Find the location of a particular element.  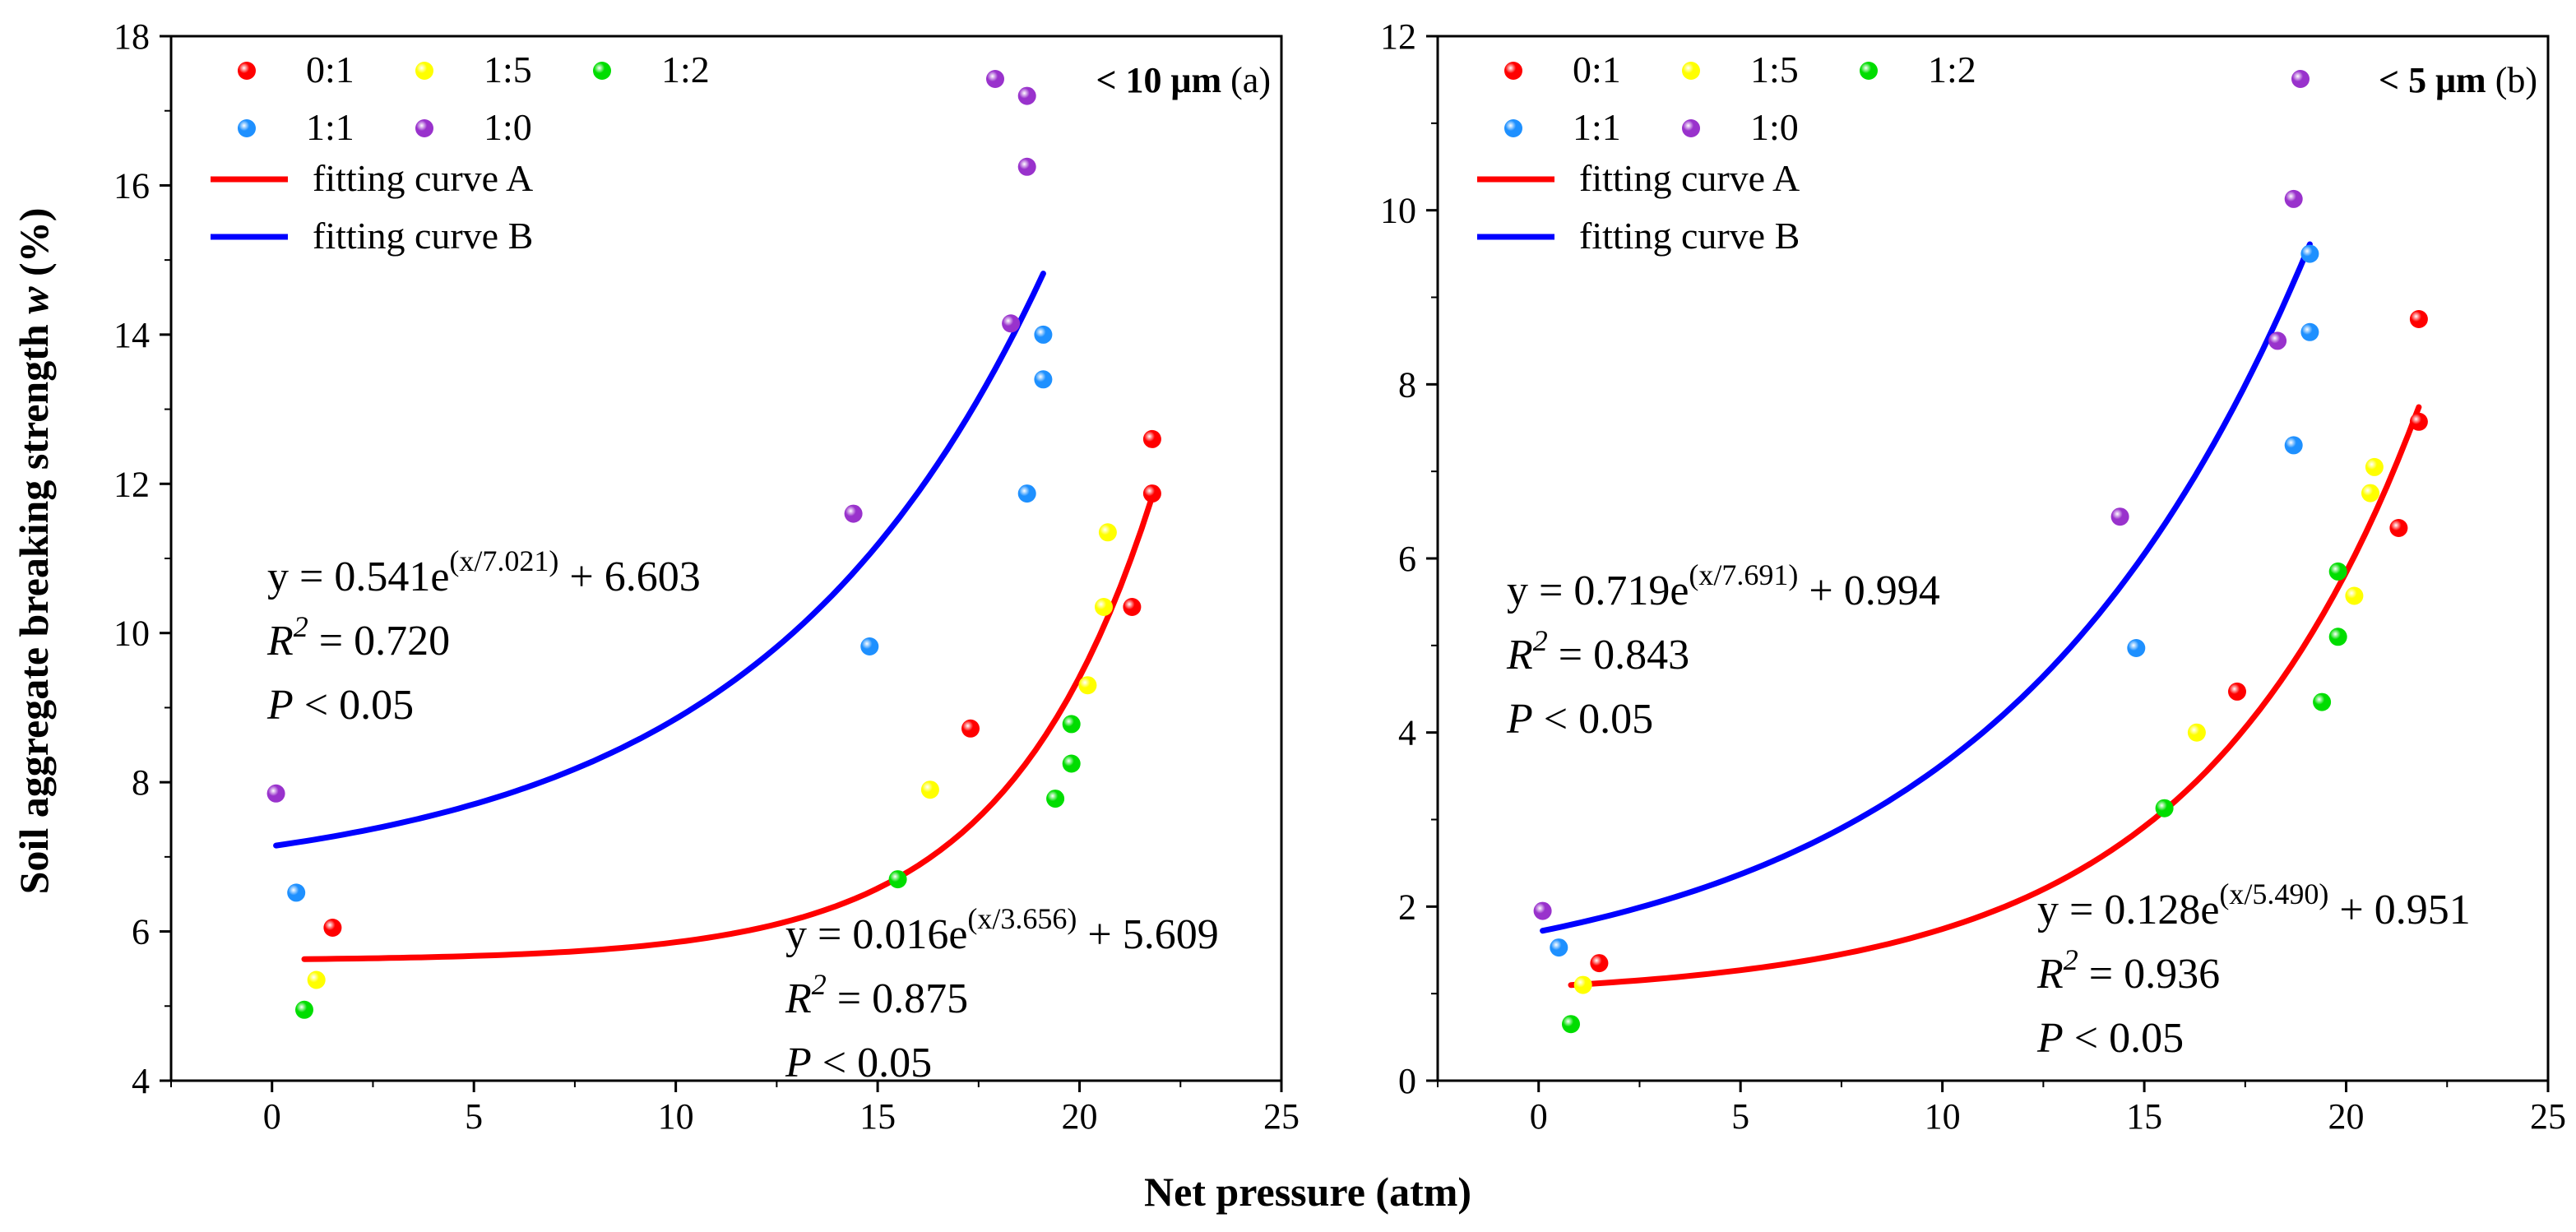

y-tick-label: 0 is located at coordinates (1407, 1081).